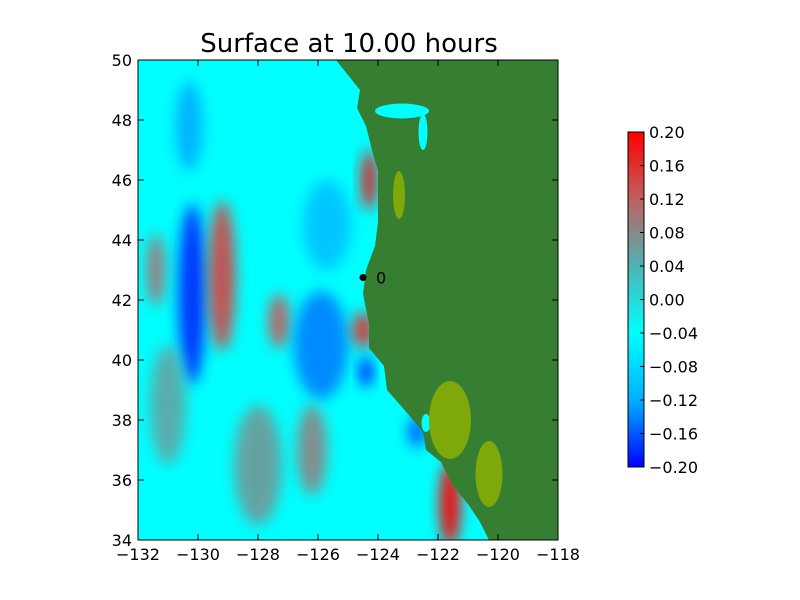 This screenshot has height=600, width=800. What do you see at coordinates (363, 277) in the screenshot?
I see `gauge-marker` at bounding box center [363, 277].